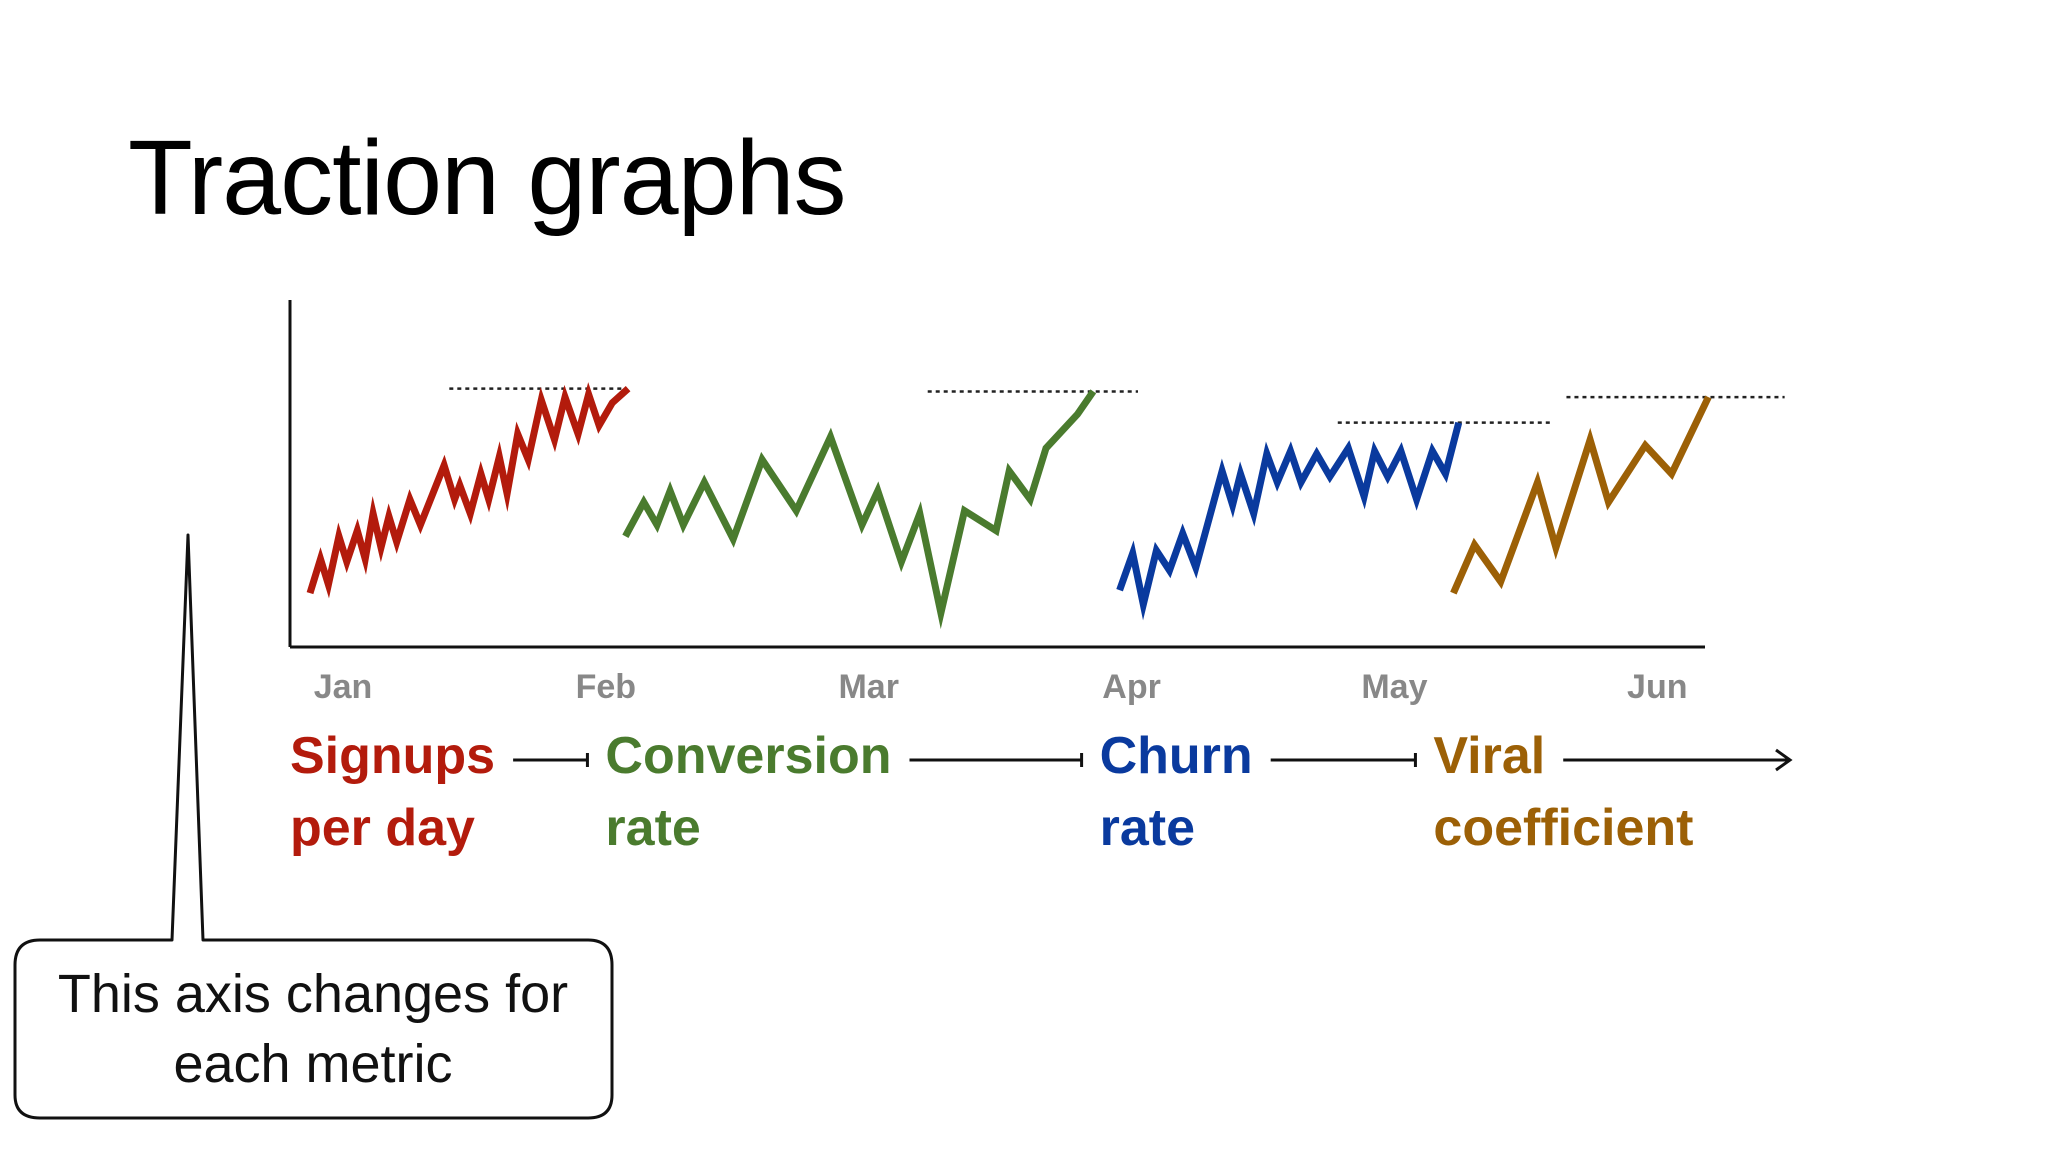 This screenshot has height=1152, width=2048. What do you see at coordinates (868, 687) in the screenshot?
I see `x-tick-mar: Mar` at bounding box center [868, 687].